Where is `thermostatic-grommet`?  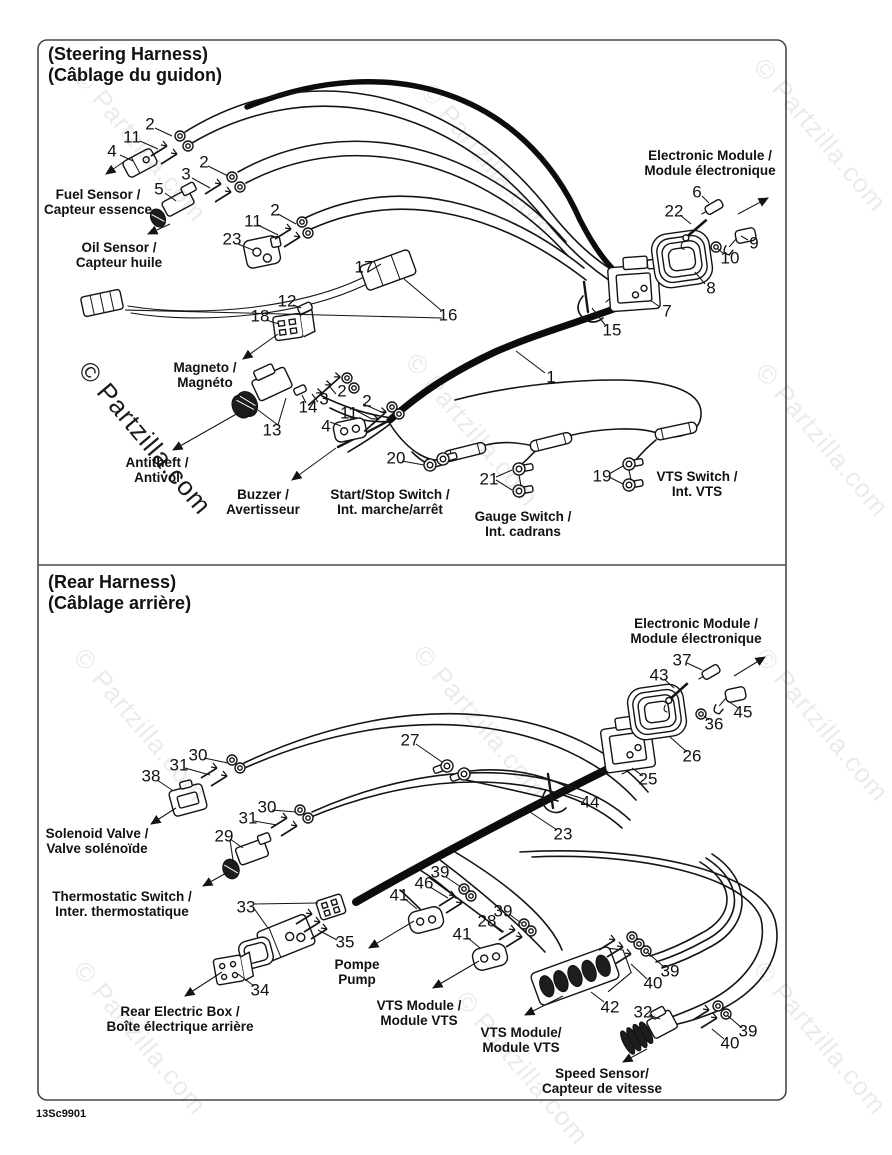 thermostatic-grommet is located at coordinates (231, 869).